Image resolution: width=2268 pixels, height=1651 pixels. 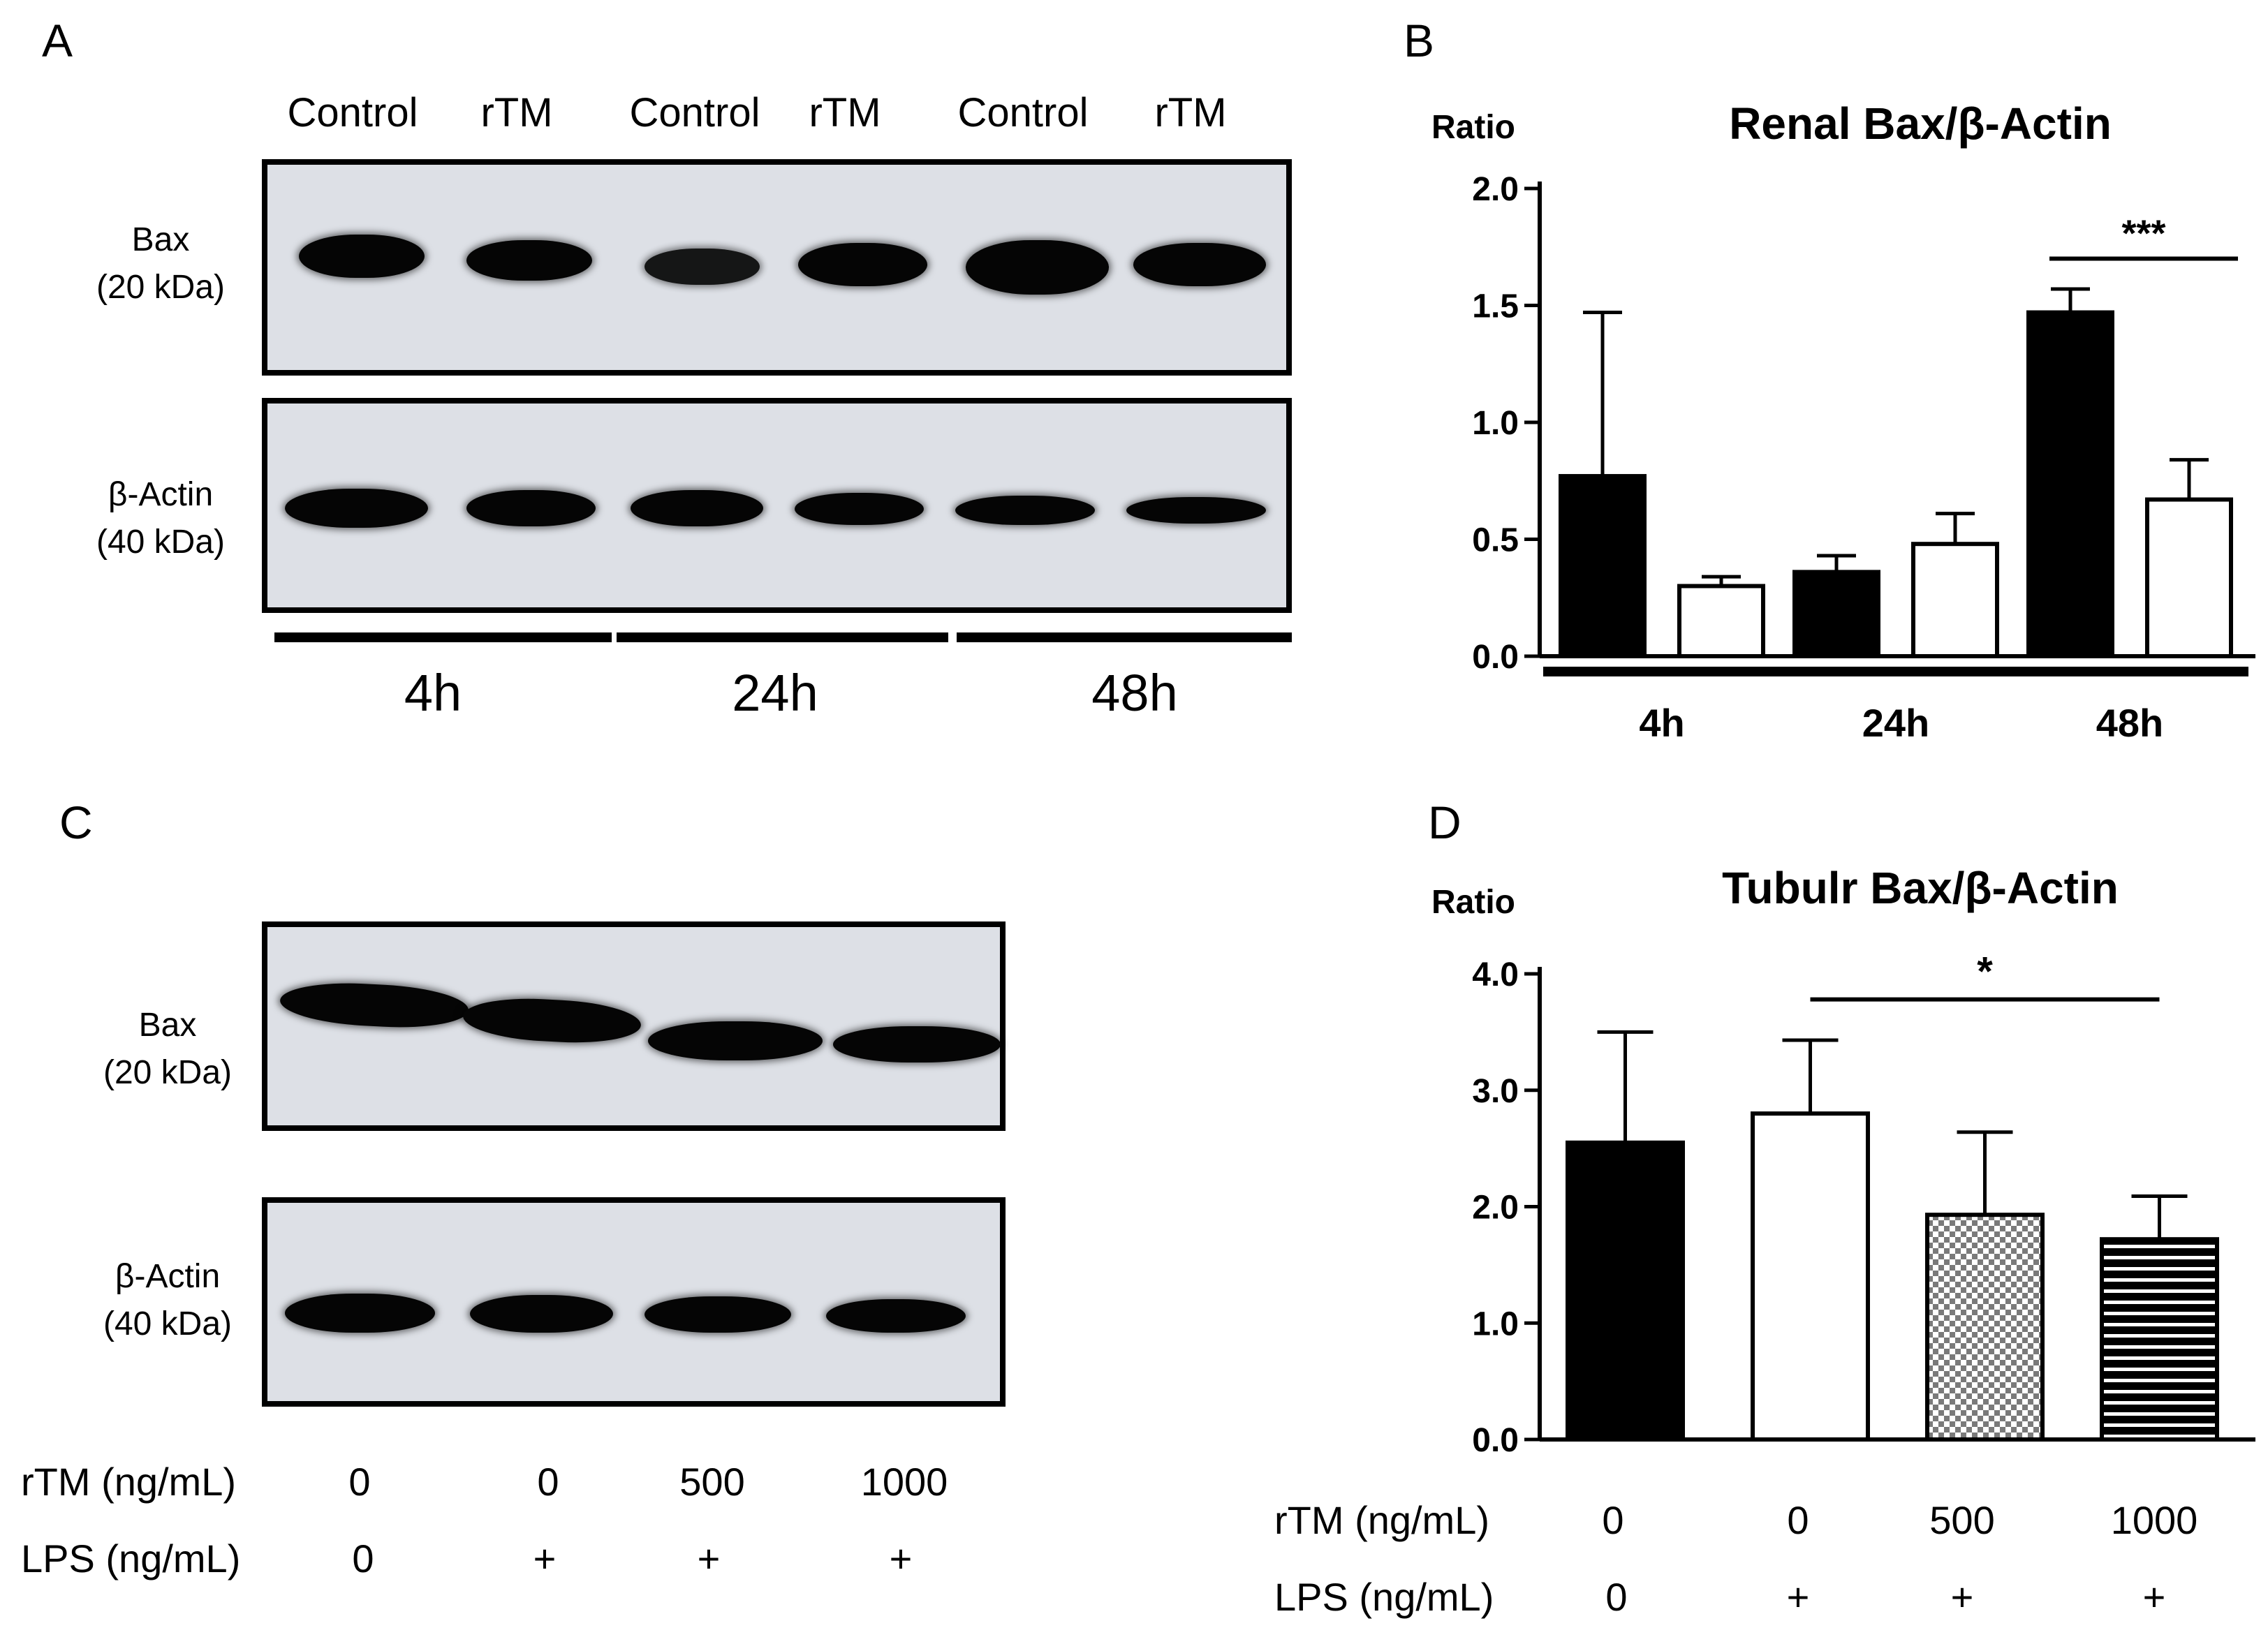 What do you see at coordinates (167, 1049) in the screenshot?
I see `blot-c-top-label: Bax (20 kDa)` at bounding box center [167, 1049].